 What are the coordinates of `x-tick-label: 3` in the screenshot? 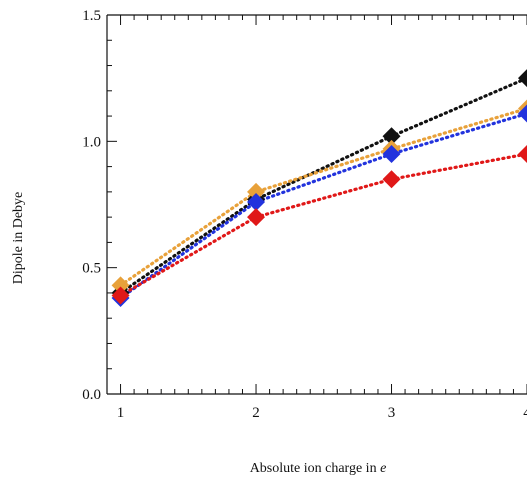 It's located at (392, 413).